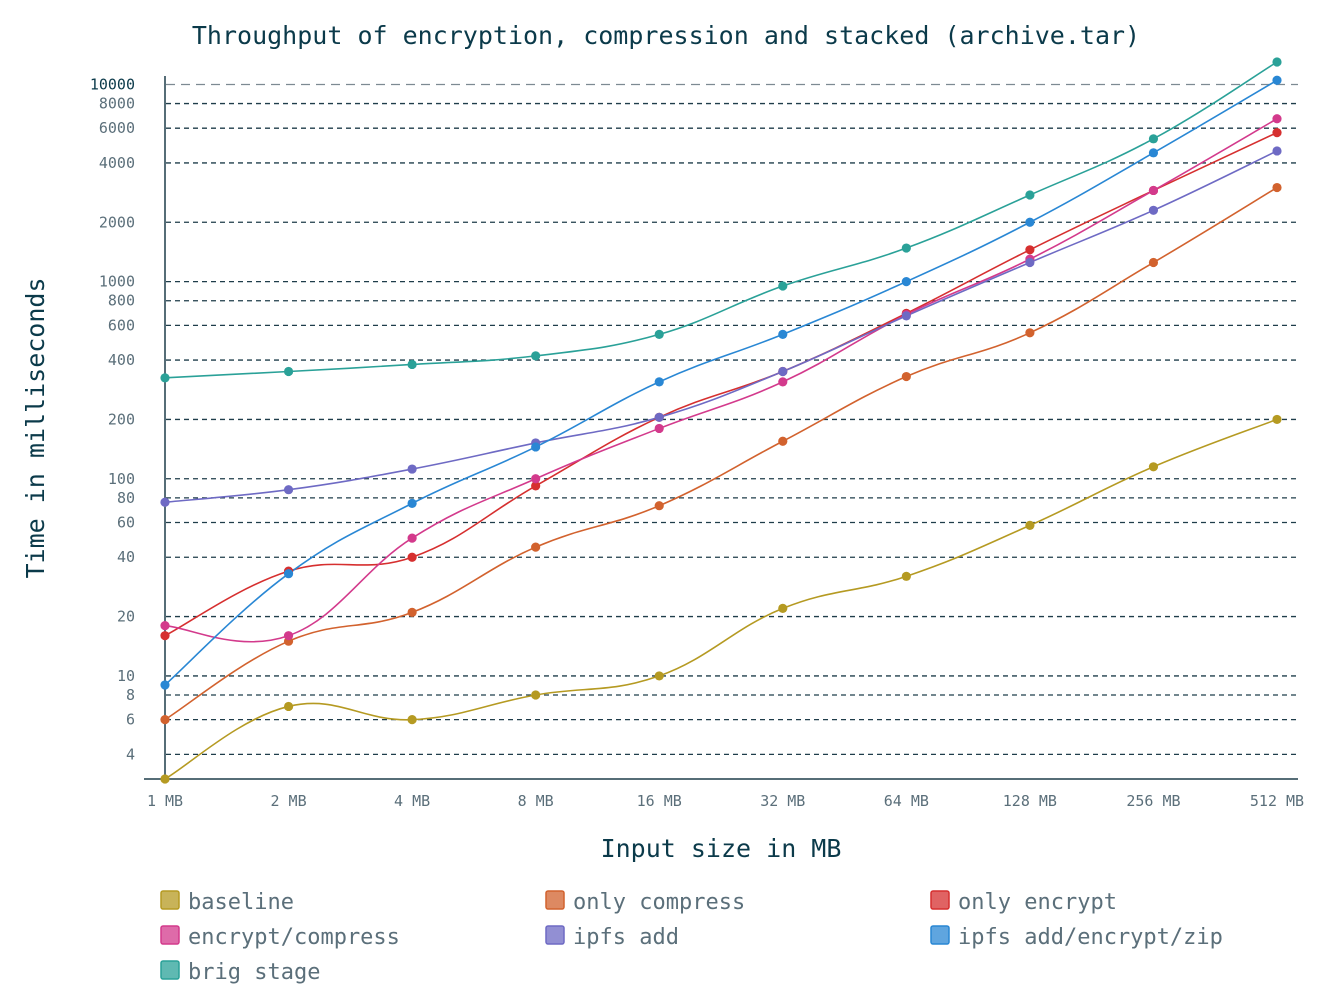 This screenshot has height=1000, width=1333. Describe the element at coordinates (117, 222) in the screenshot. I see `y-tick-label: 2000` at that location.